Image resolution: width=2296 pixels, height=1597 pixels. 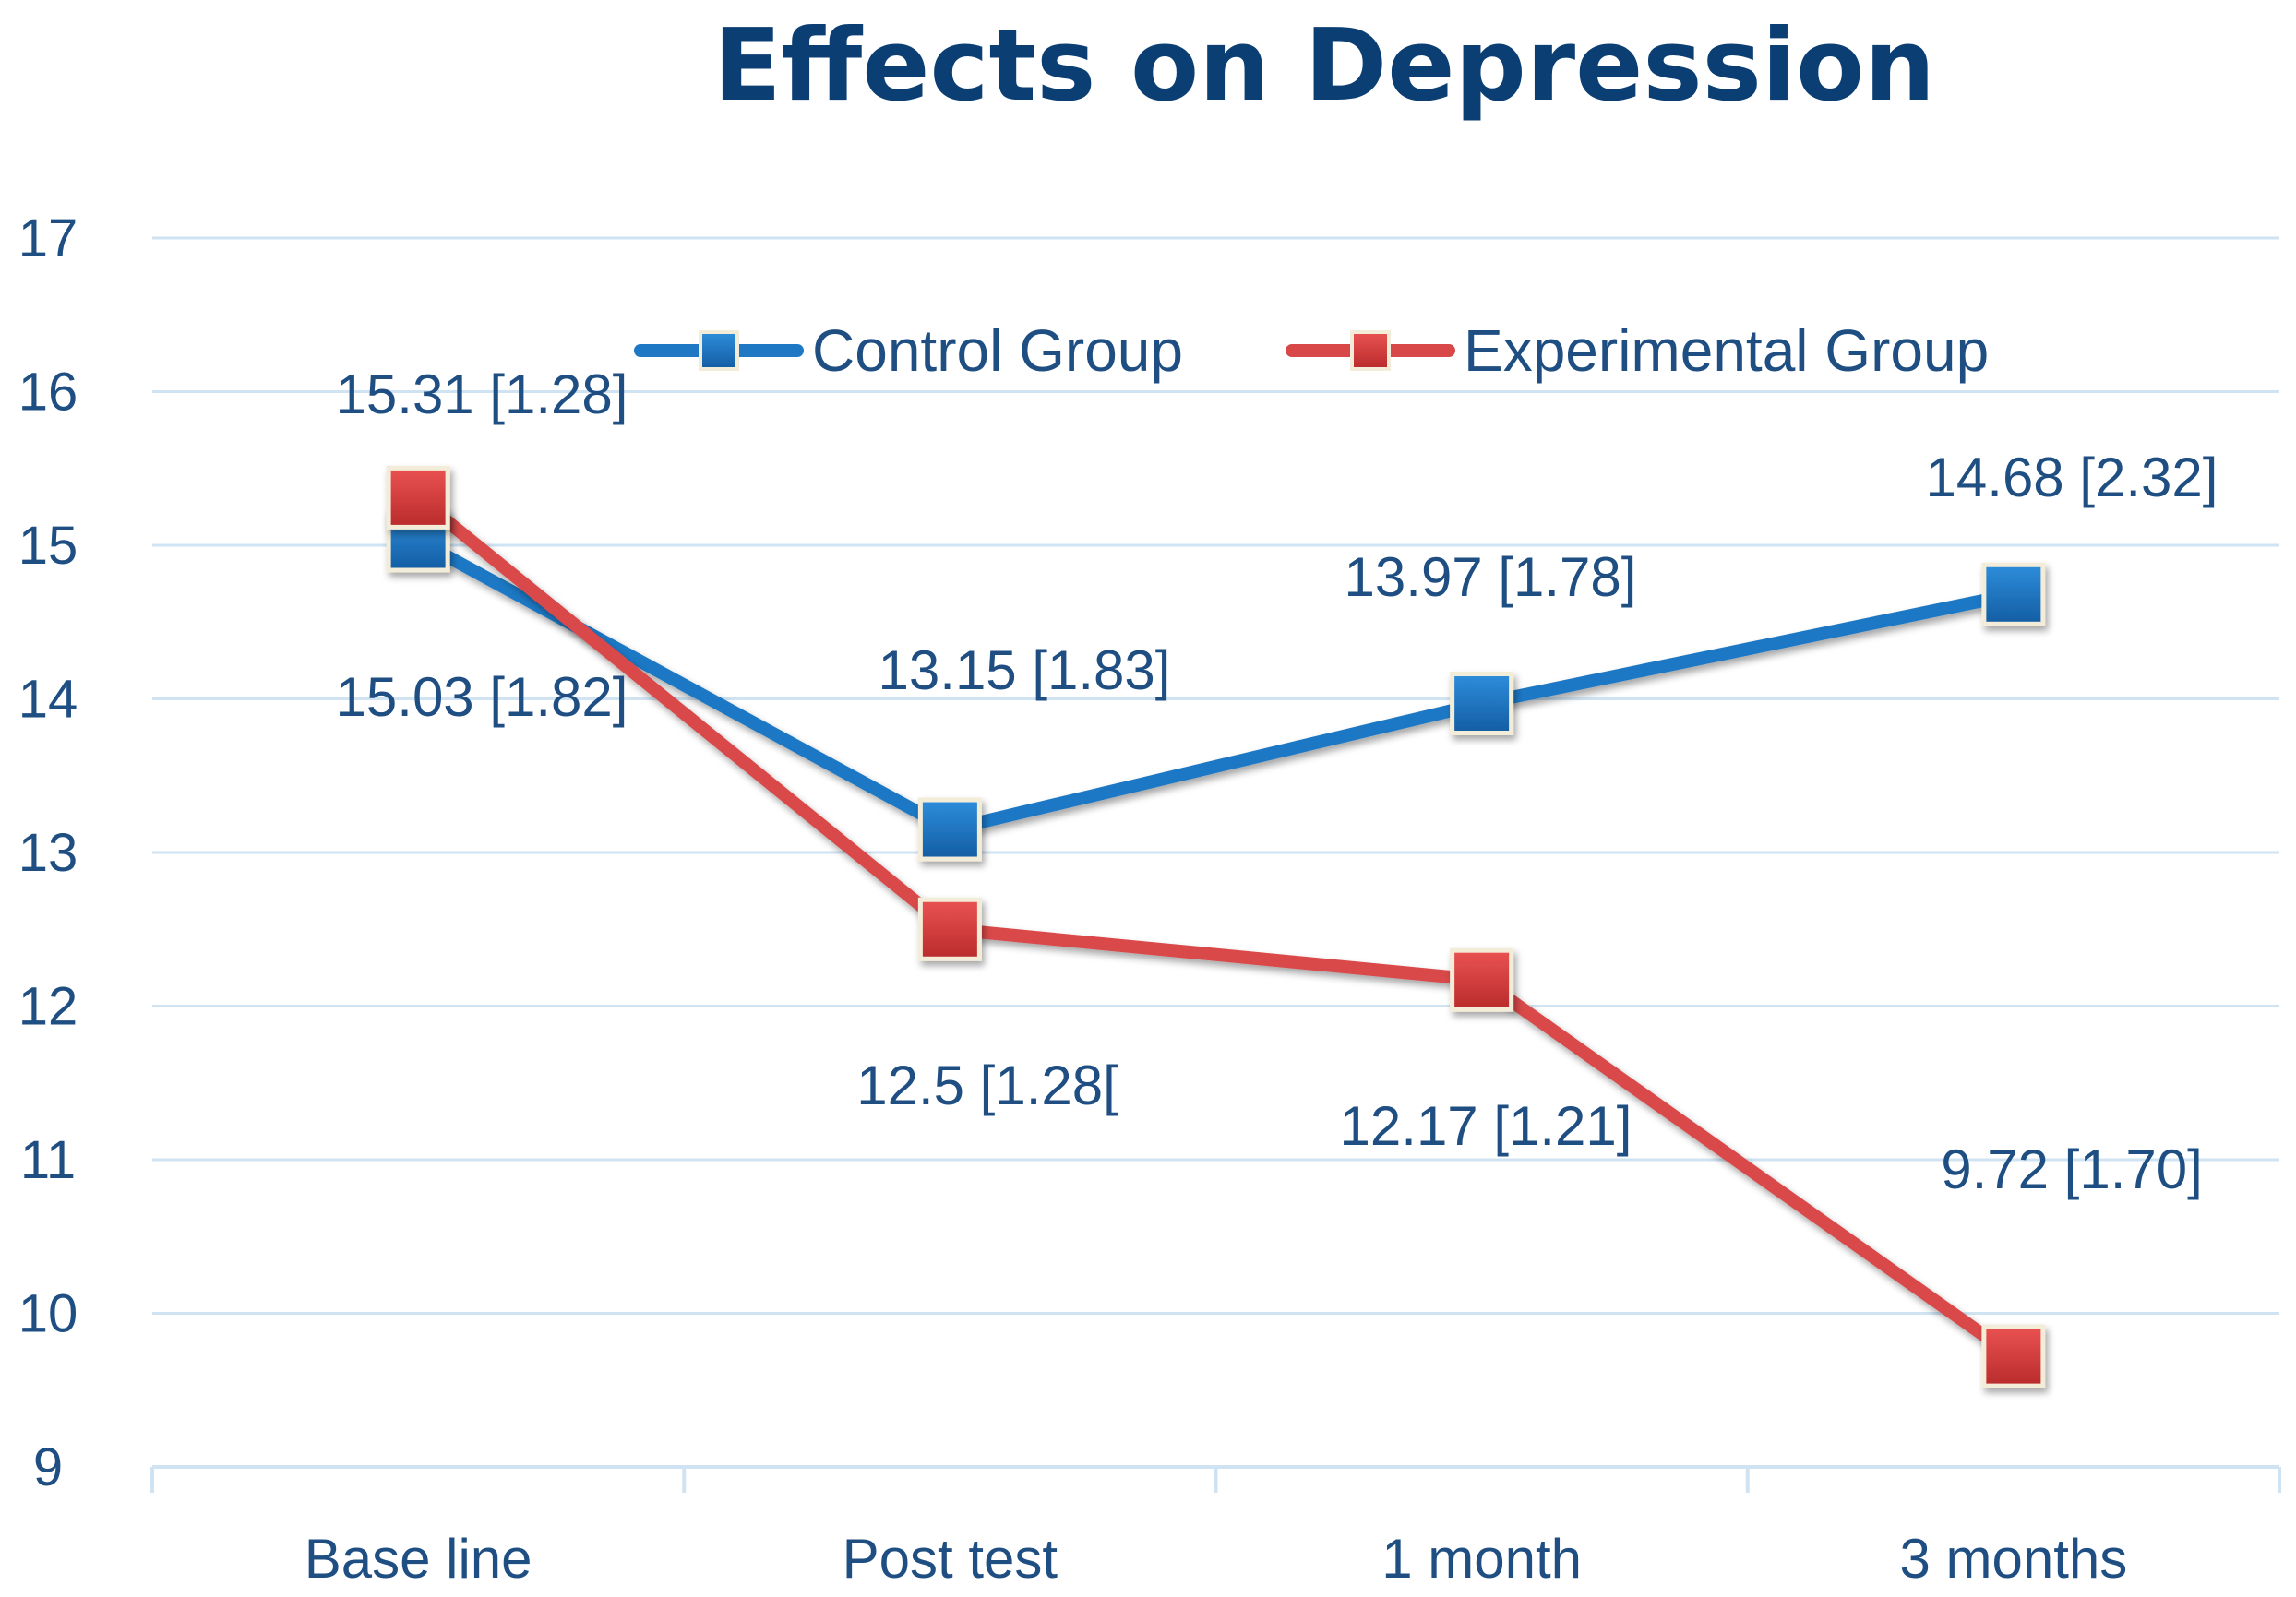 I want to click on x-tick-label: Base line, so click(x=418, y=1559).